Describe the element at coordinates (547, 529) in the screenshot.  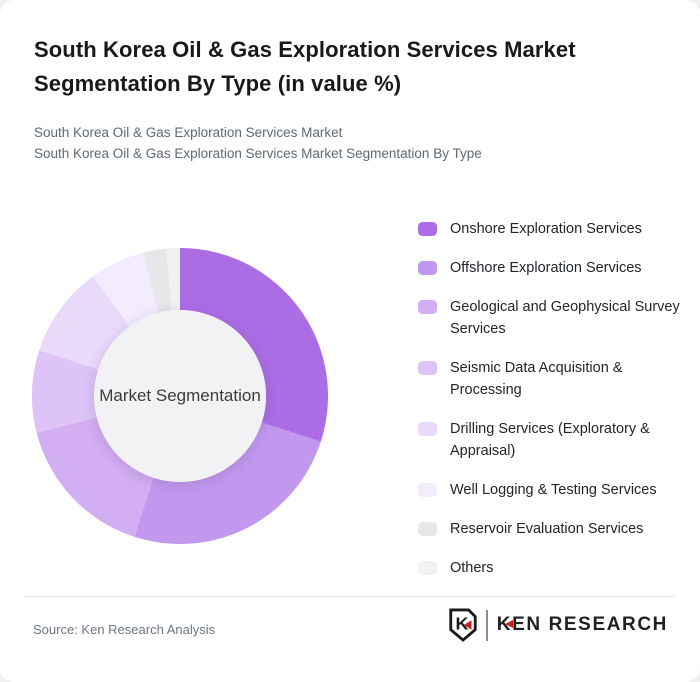
I see `legend-label: Reservoir Evaluation Services` at that location.